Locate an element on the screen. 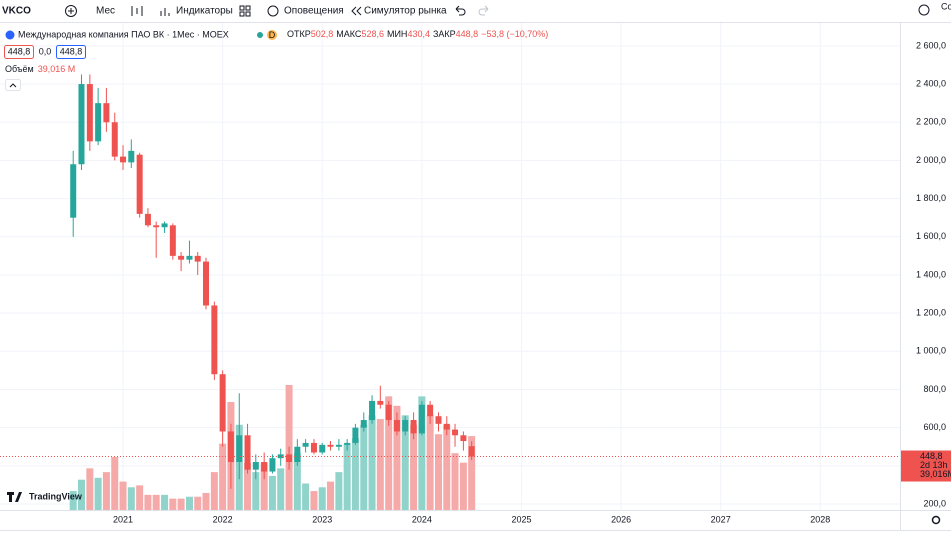  settings-icon is located at coordinates (936, 520).